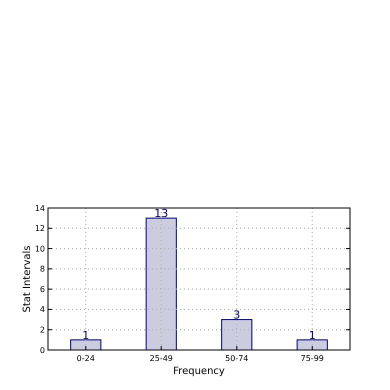  What do you see at coordinates (39, 249) in the screenshot?
I see `y-tick-label: 10` at bounding box center [39, 249].